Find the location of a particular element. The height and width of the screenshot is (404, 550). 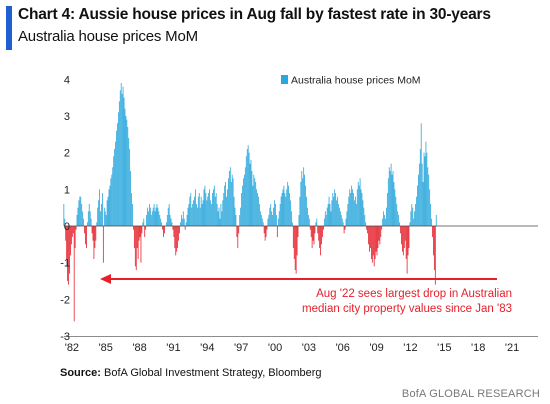

x-tick-label: '94 is located at coordinates (207, 348).